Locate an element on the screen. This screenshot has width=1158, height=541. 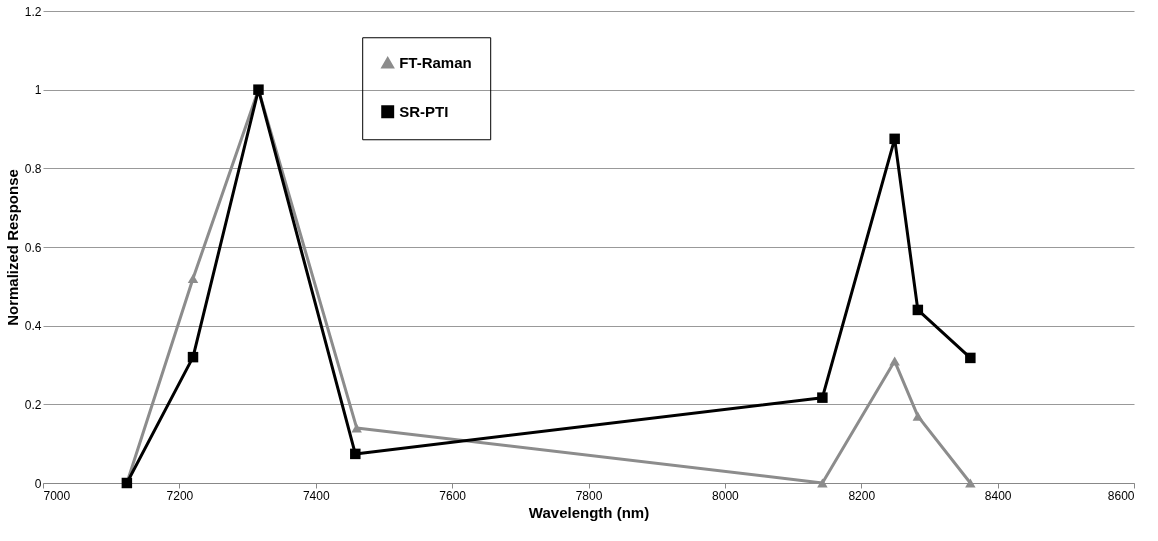
y-tick-label: 0.6 is located at coordinates (33, 247).